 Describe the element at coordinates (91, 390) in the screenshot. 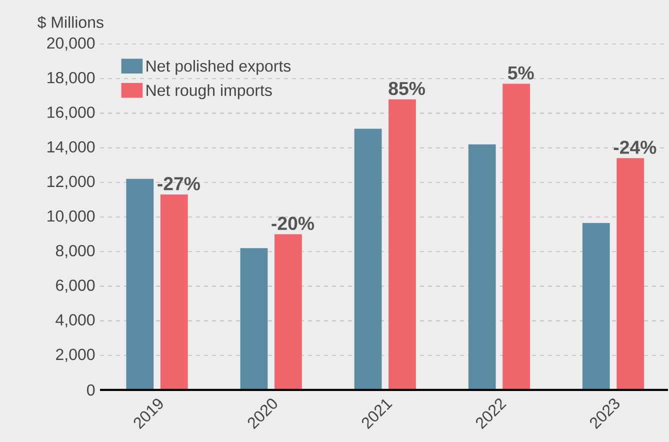

I see `y-tick-label: 0` at that location.